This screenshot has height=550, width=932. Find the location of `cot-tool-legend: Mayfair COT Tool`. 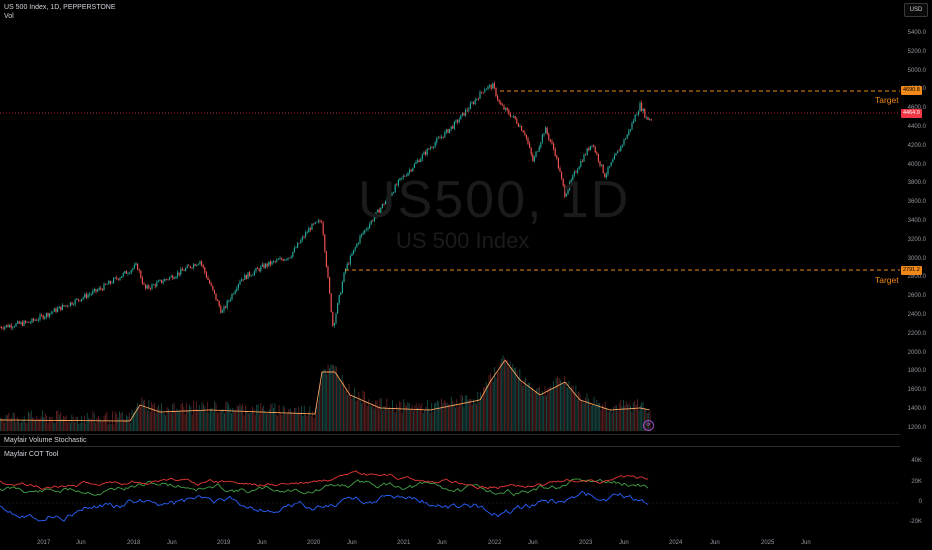

cot-tool-legend: Mayfair COT Tool is located at coordinates (31, 454).